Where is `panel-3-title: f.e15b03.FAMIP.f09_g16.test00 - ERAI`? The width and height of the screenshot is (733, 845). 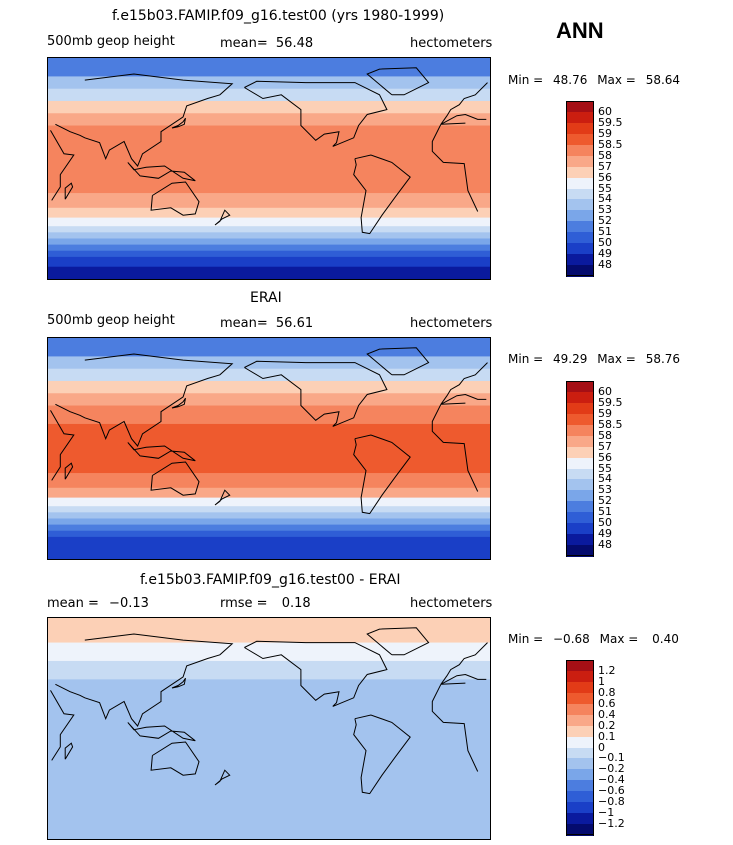
panel-3-title: f.e15b03.FAMIP.f09_g16.test00 - ERAI is located at coordinates (270, 580).